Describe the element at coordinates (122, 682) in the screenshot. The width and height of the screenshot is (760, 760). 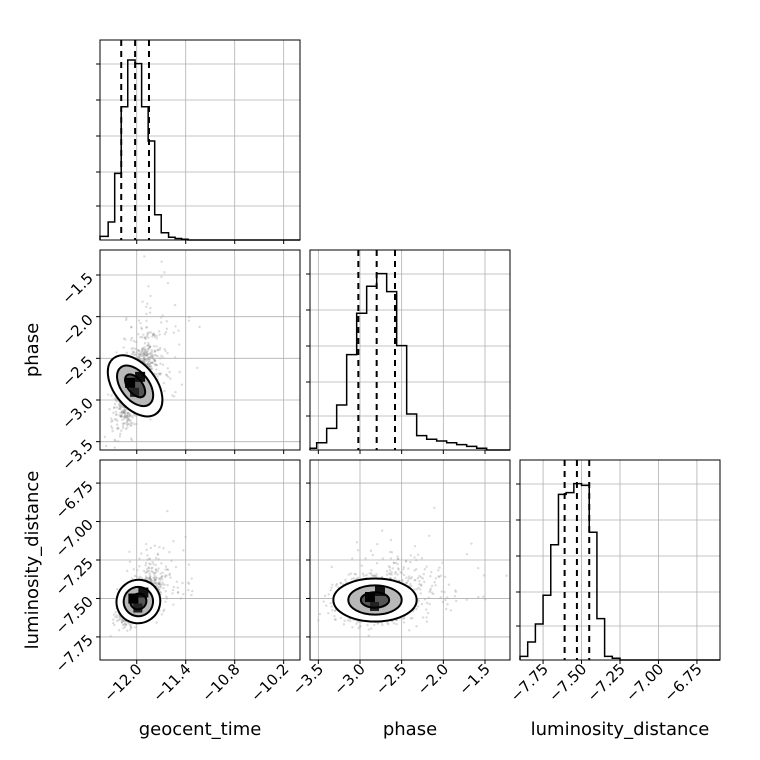
I see `xtick-label: −12.0` at that location.